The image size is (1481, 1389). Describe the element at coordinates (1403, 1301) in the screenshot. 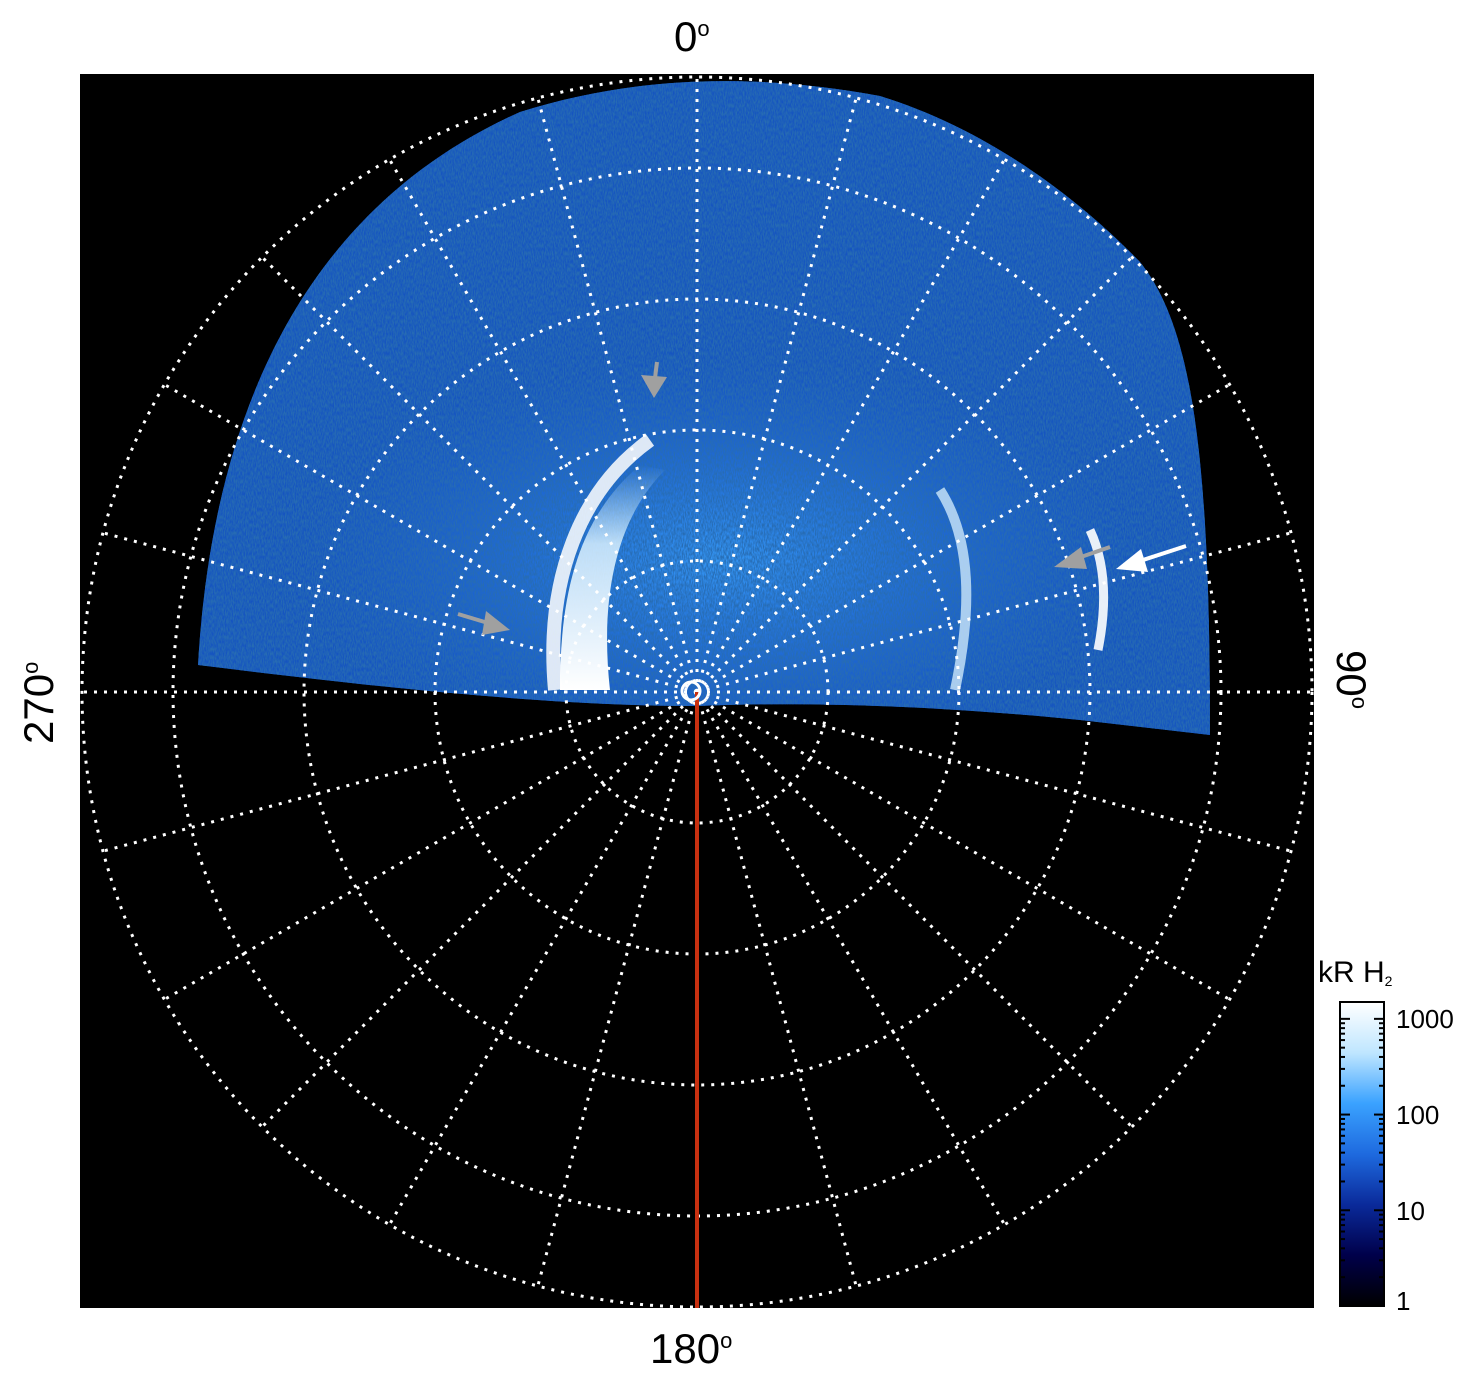

I see `colorbar-tick-label: 1` at that location.